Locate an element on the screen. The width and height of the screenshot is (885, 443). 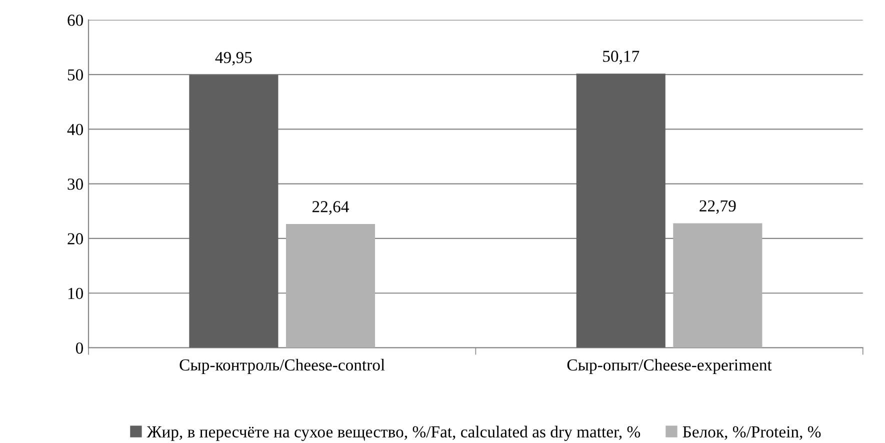
y-tick-label: 10 is located at coordinates (76, 294).